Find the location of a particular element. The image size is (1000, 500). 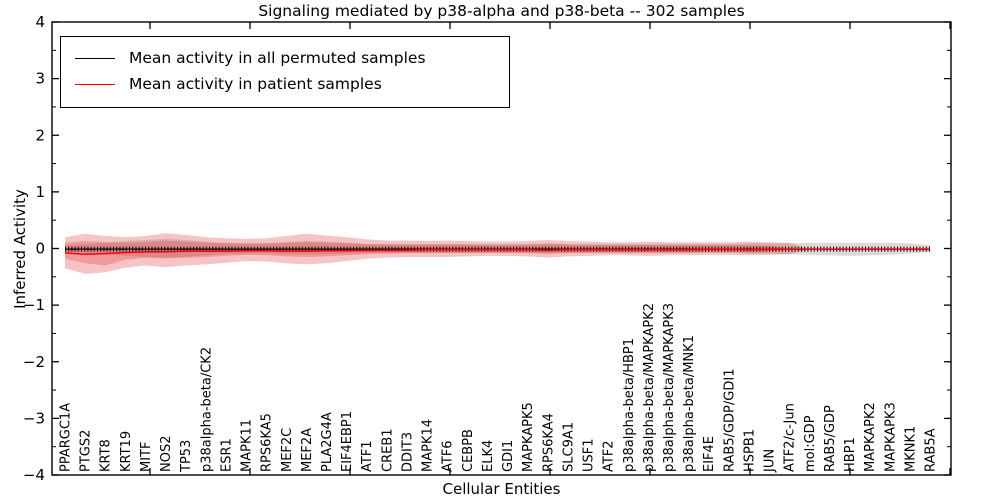

x-category-label: MAPKAPK2 is located at coordinates (870, 437).